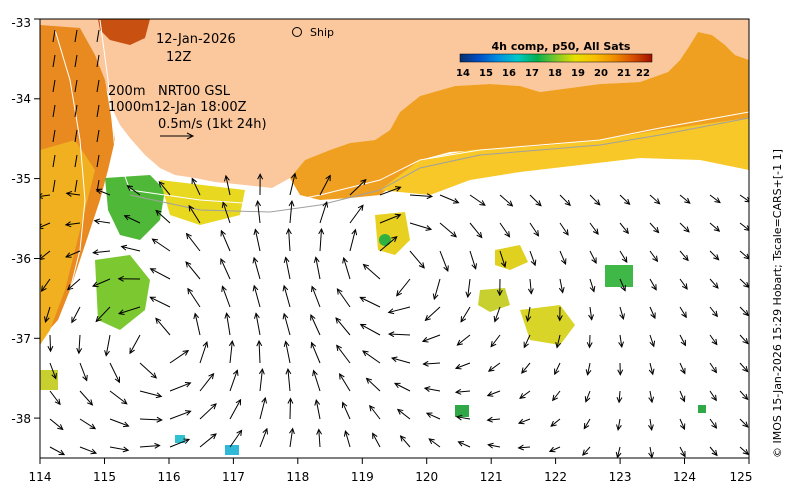  What do you see at coordinates (21, 99) in the screenshot?
I see `y-tick-label: -34` at bounding box center [21, 99].